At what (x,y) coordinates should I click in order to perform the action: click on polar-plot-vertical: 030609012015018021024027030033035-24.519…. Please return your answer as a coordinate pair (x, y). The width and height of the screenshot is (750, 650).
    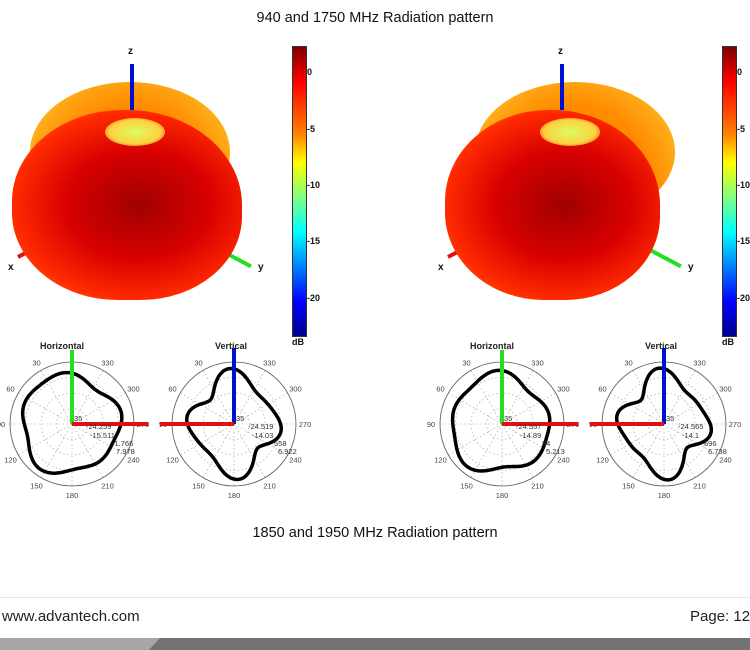
    Looking at the image, I should click on (234, 424).